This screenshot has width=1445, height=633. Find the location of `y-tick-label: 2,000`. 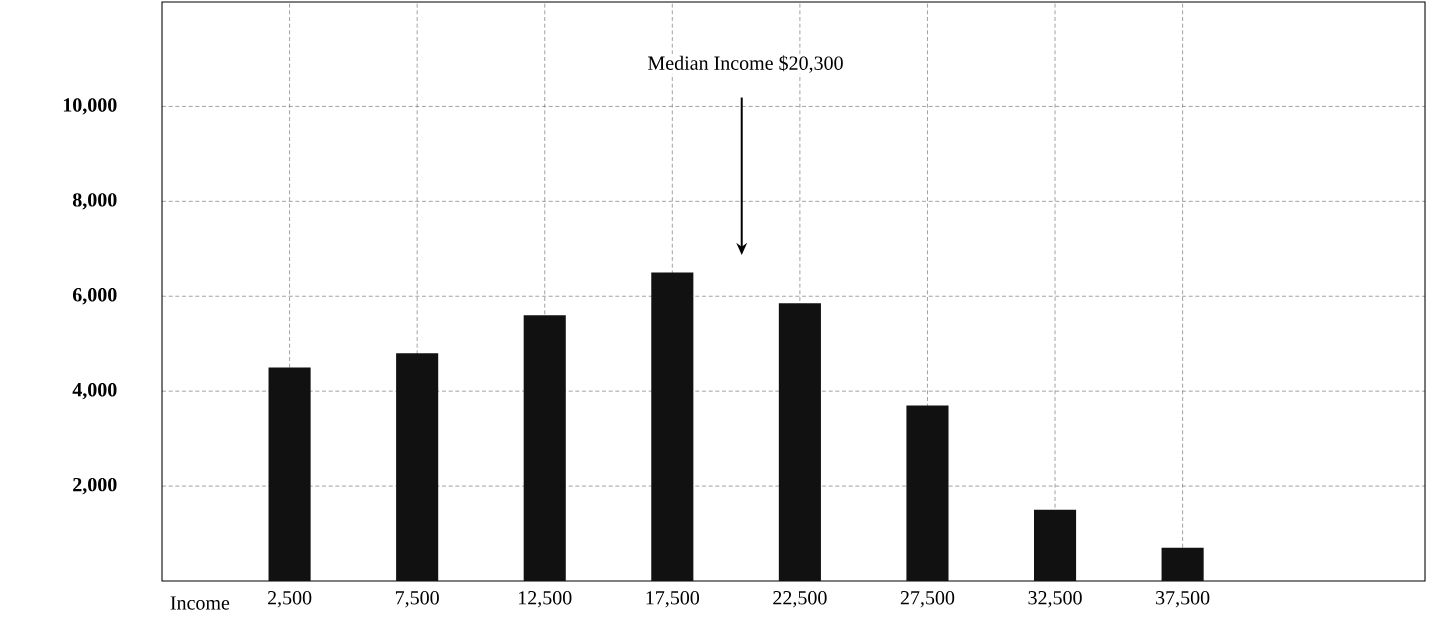

y-tick-label: 2,000 is located at coordinates (95, 486).